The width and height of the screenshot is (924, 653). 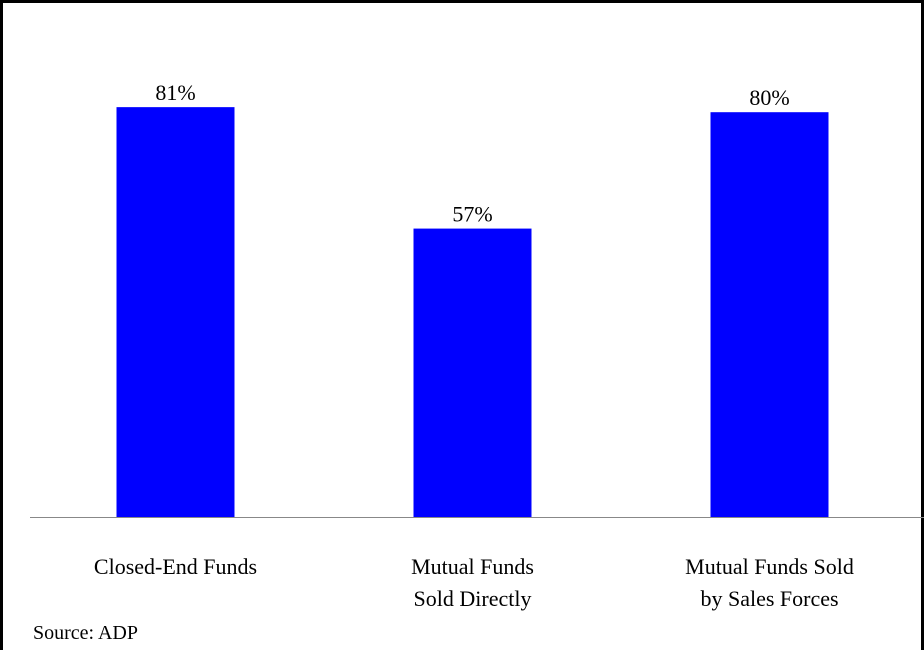 I want to click on data-label: 81%, so click(x=175, y=92).